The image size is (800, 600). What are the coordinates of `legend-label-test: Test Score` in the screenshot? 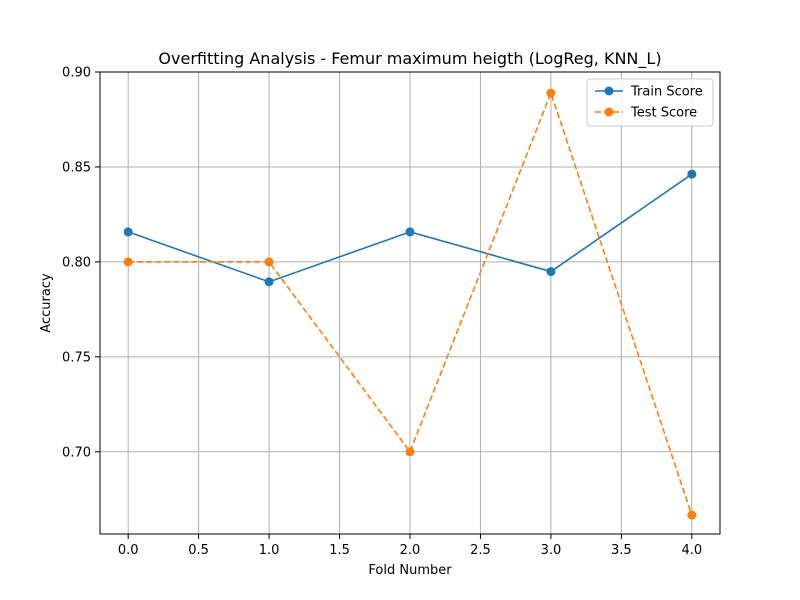 It's located at (663, 113).